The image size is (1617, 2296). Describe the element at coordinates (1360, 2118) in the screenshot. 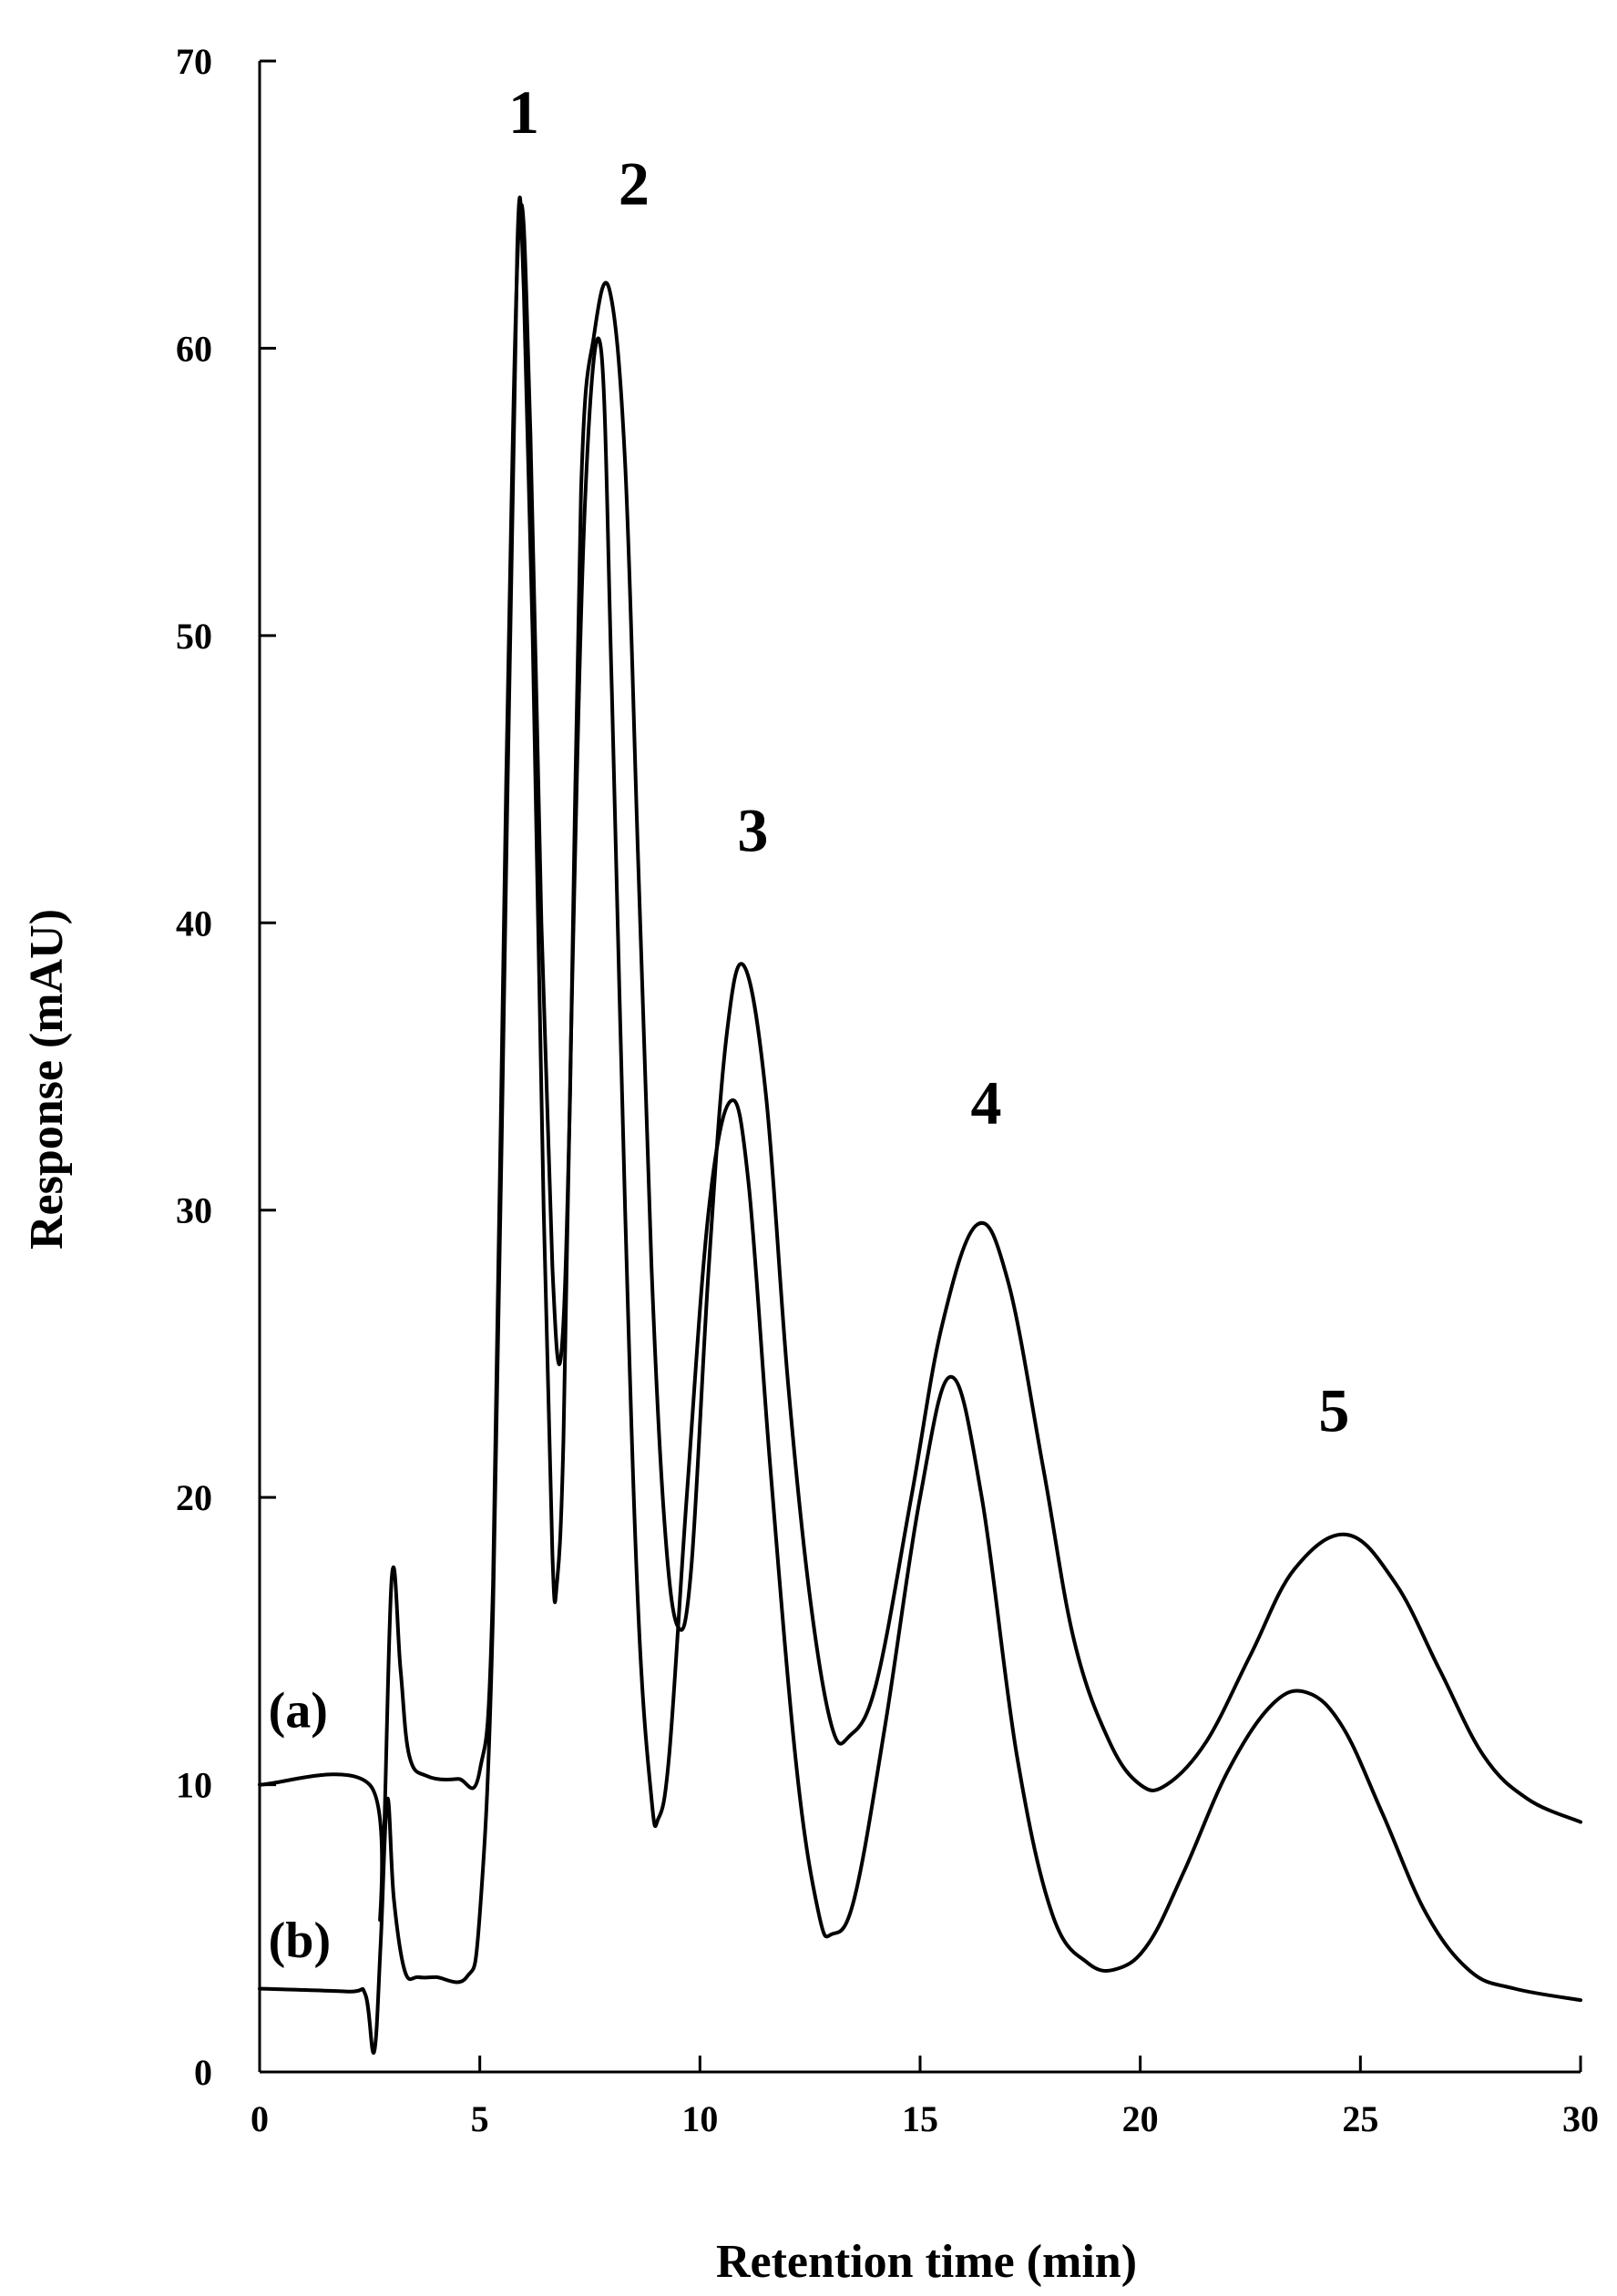

I see `x-tick-label: 25` at that location.